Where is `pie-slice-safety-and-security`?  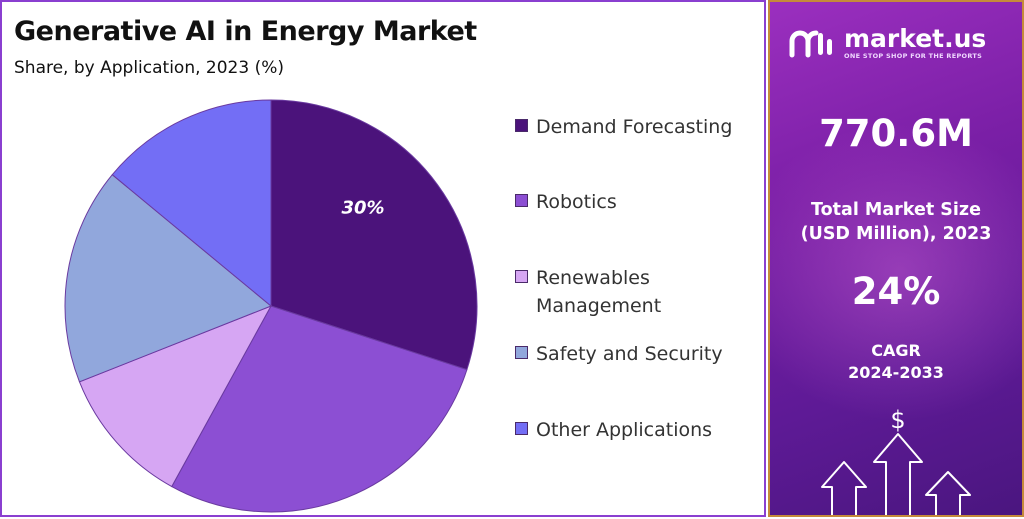 pie-slice-safety-and-security is located at coordinates (168, 278).